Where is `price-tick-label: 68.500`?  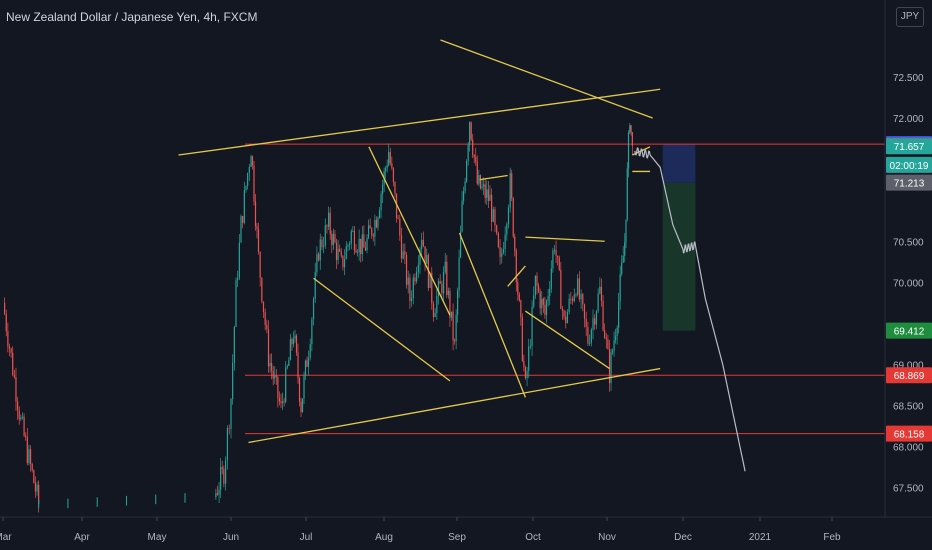
price-tick-label: 68.500 is located at coordinates (908, 407).